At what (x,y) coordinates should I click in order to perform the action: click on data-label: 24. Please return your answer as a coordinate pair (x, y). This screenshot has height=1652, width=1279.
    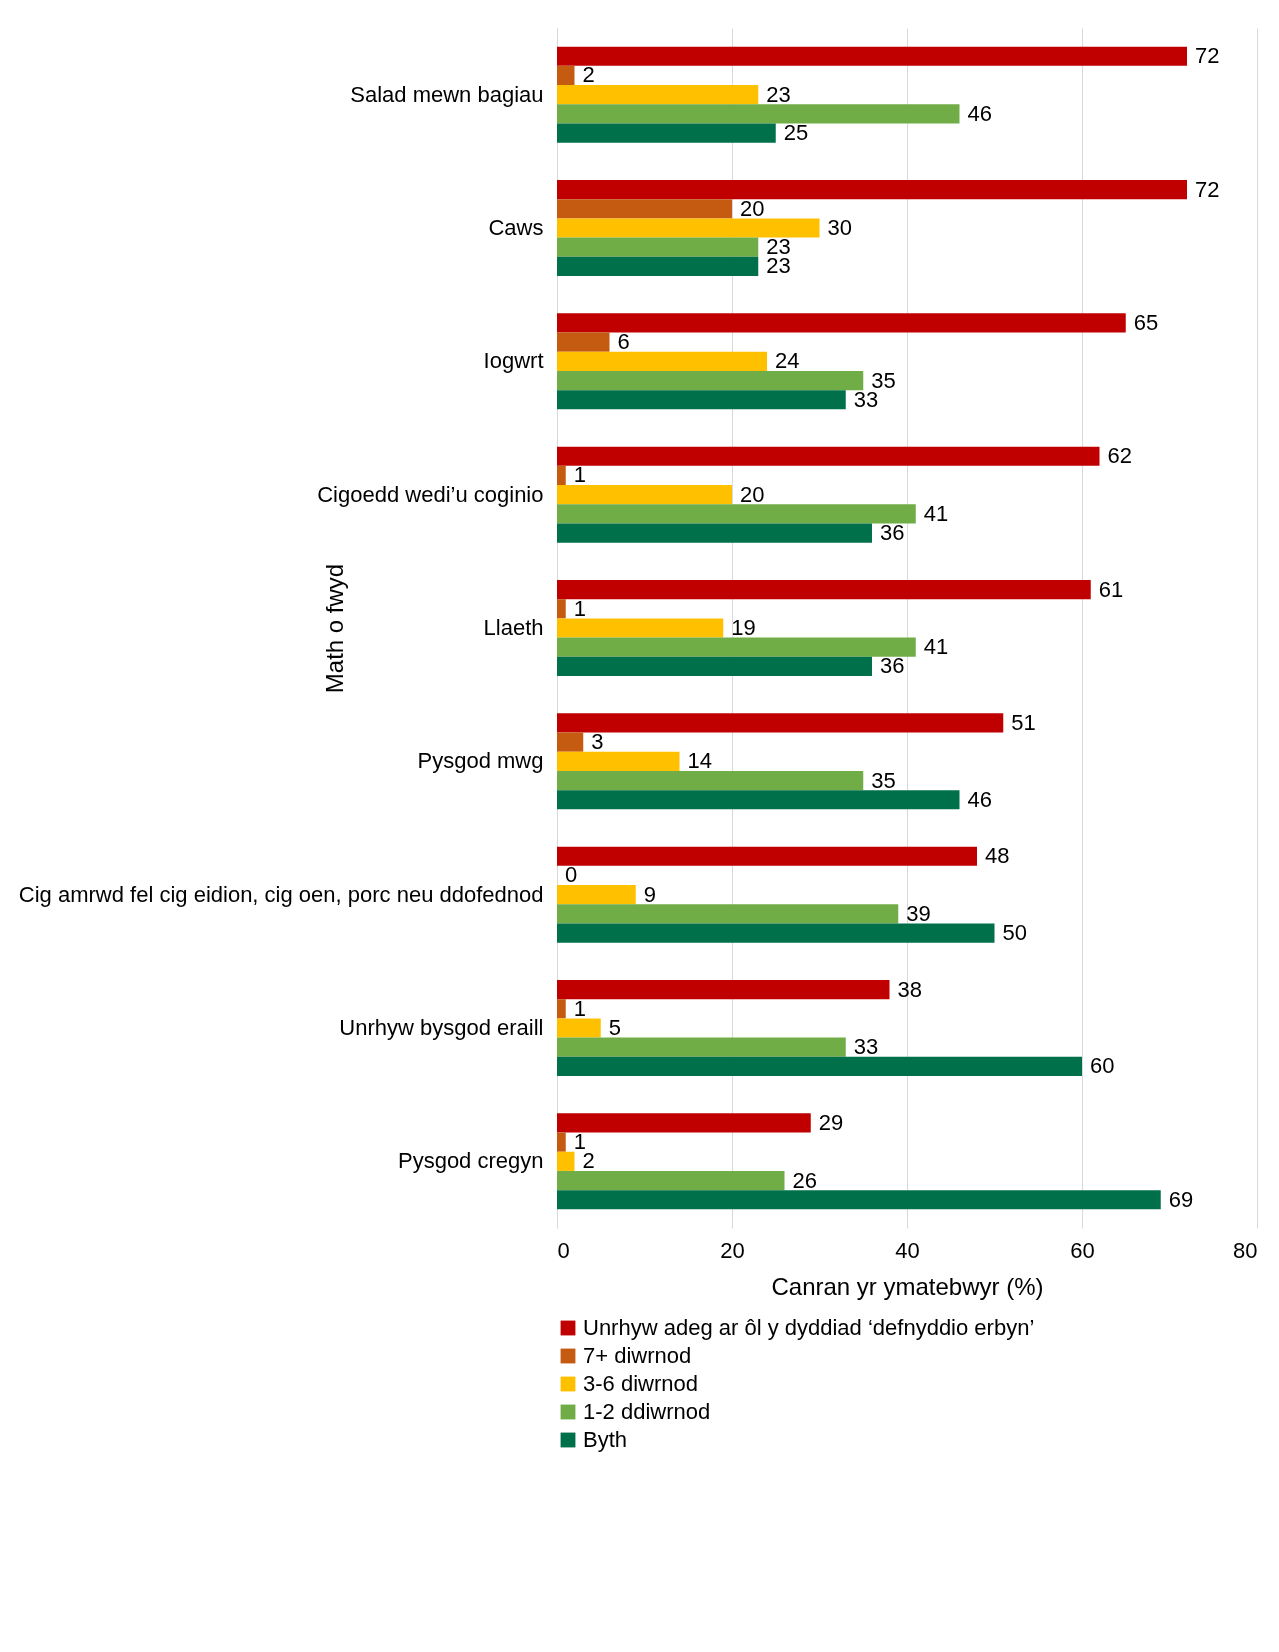
    Looking at the image, I should click on (787, 361).